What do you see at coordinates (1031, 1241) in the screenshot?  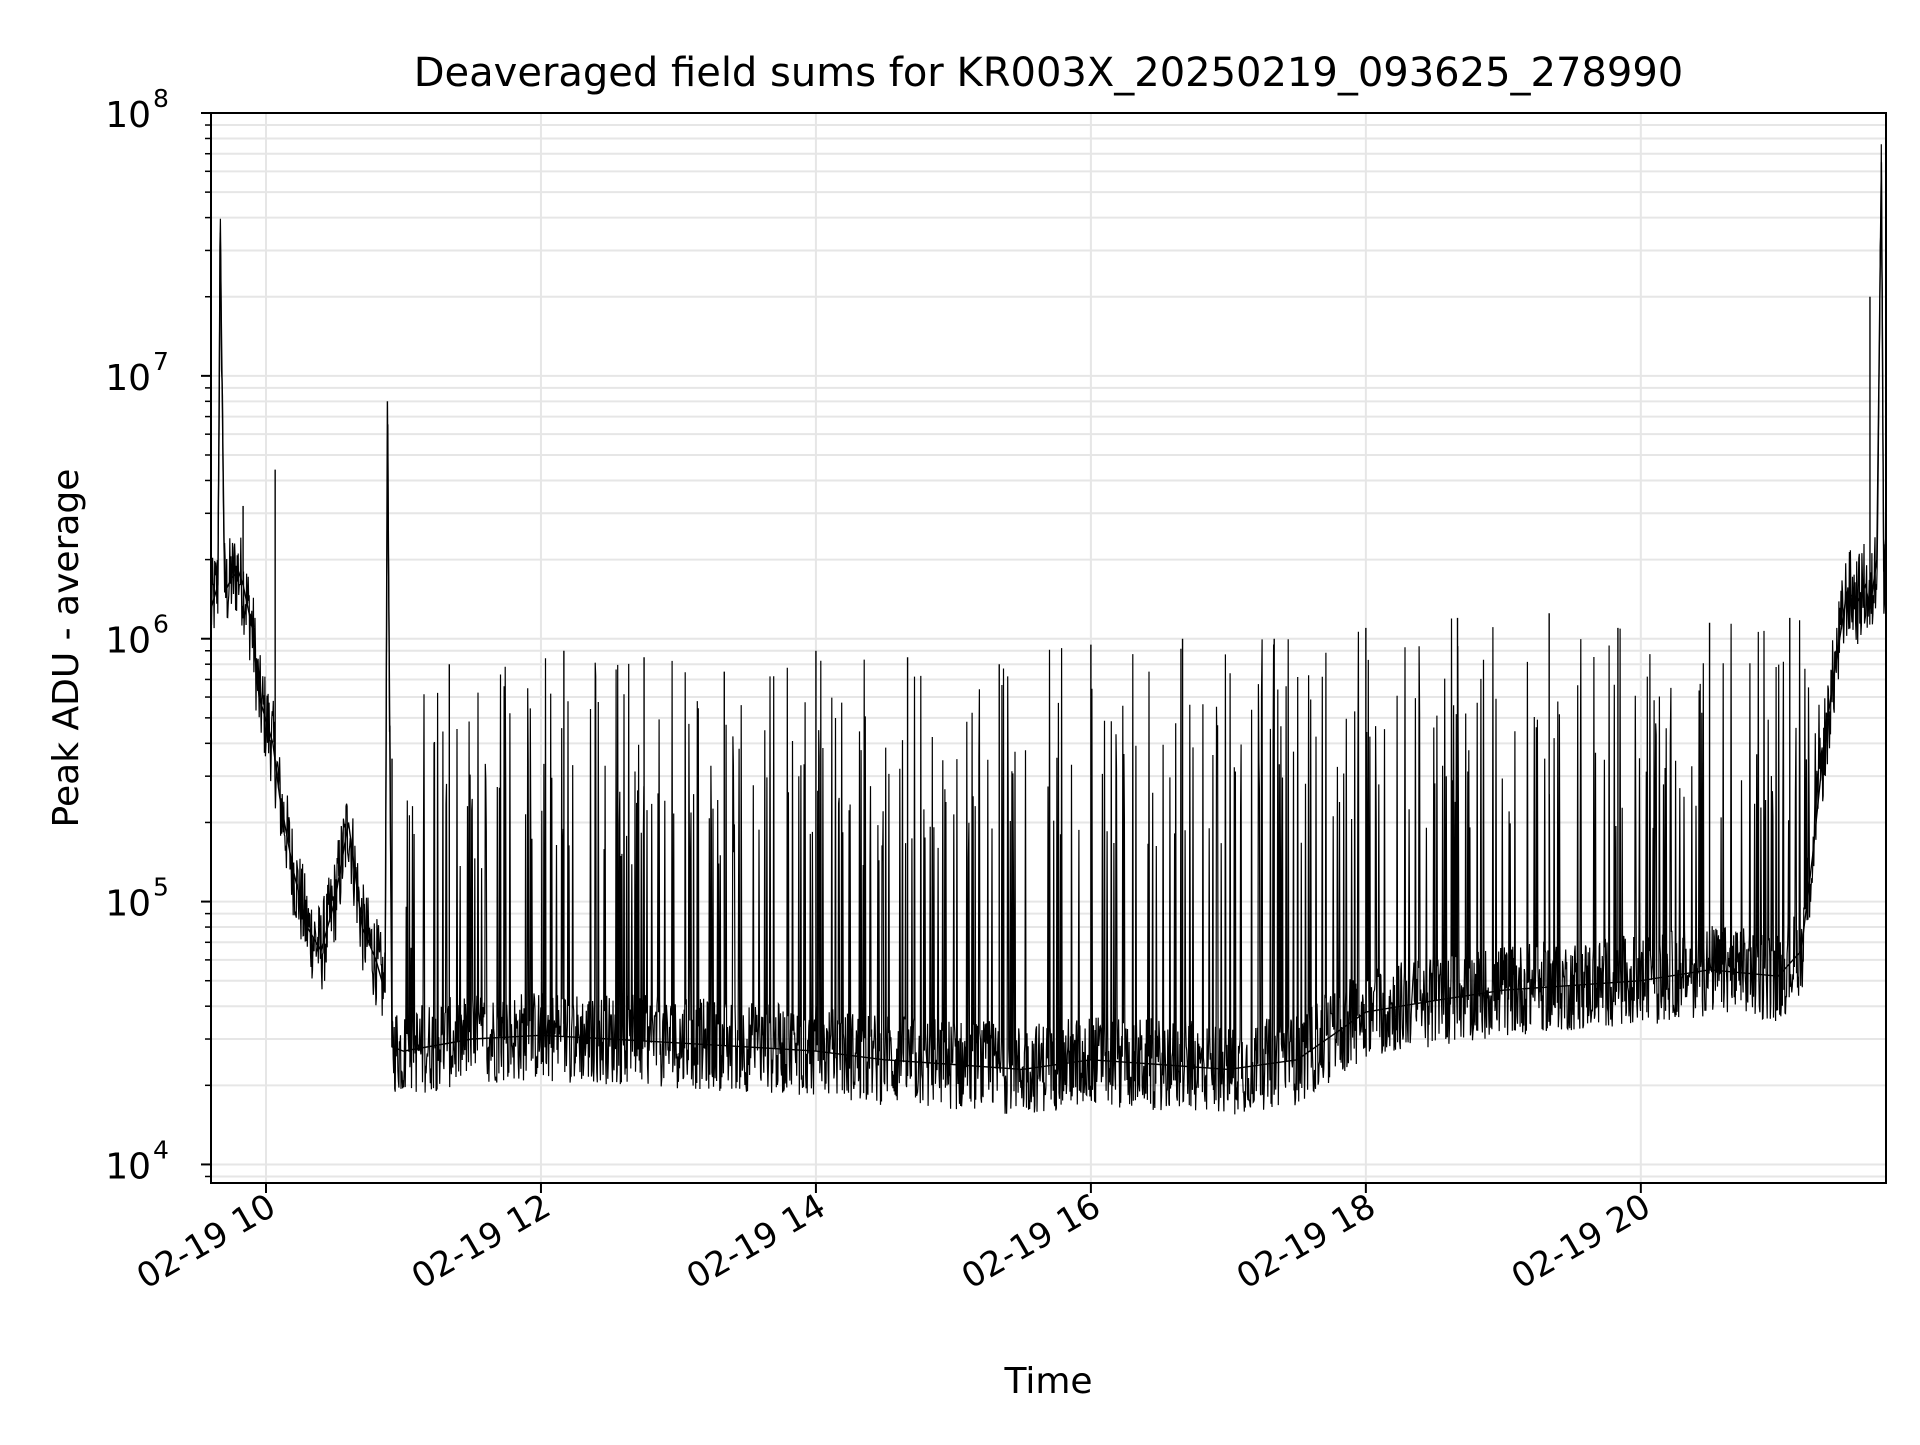 I see `x-tick-label: 02-19 16` at bounding box center [1031, 1241].